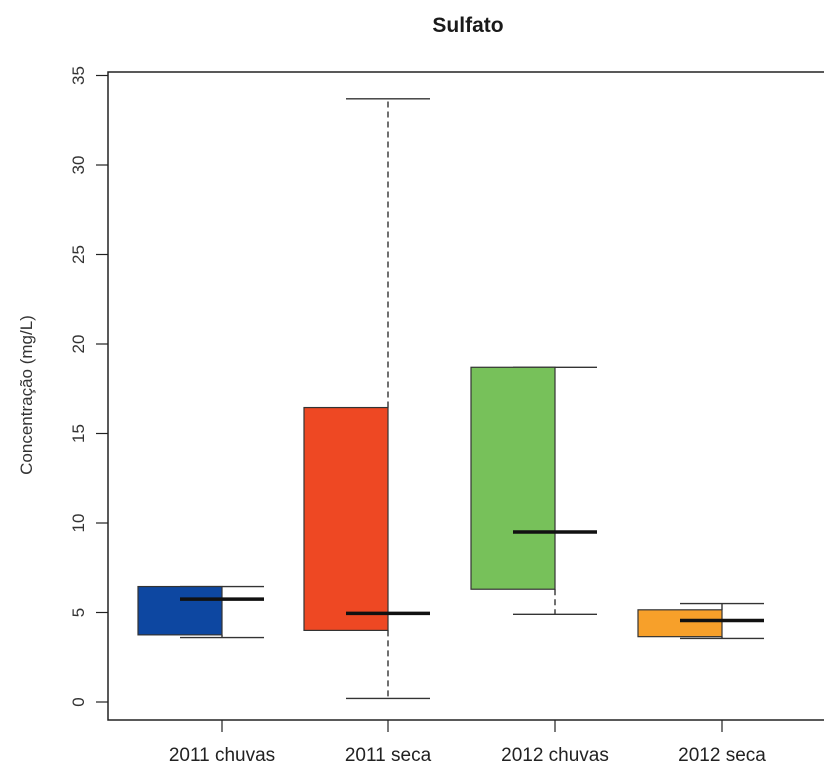 The height and width of the screenshot is (770, 824). I want to click on y-tick-label-20: 20, so click(78, 344).